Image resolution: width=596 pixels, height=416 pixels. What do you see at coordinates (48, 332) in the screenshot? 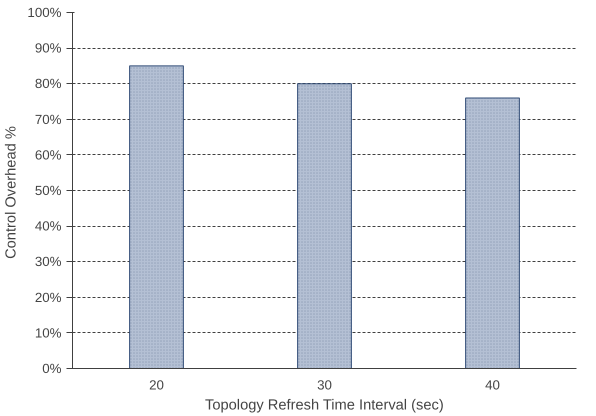
I see `y-tick-label: 10%` at bounding box center [48, 332].